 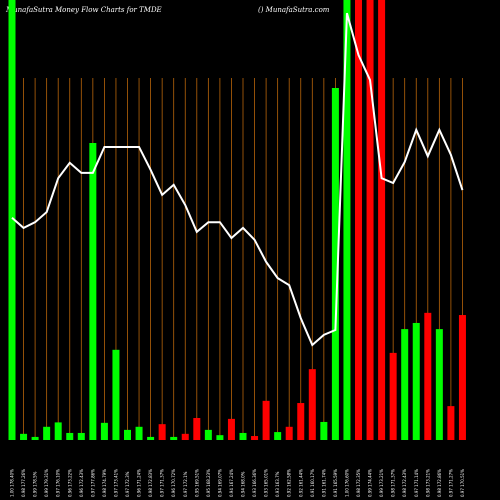 I want to click on x-tick-label: 0.94 169.07%, so click(x=219, y=483).